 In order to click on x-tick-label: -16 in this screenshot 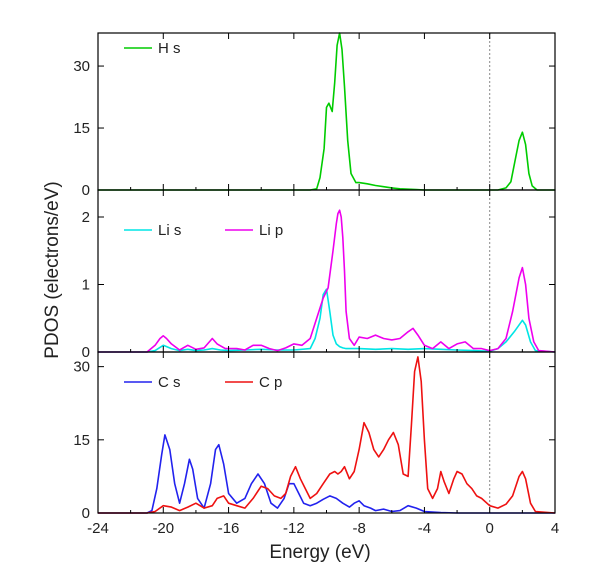, I will do `click(229, 528)`.